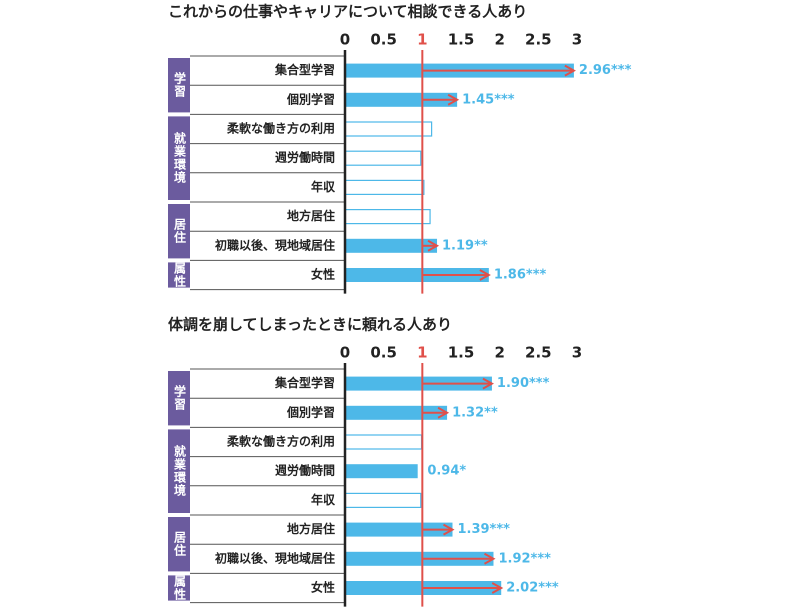  I want to click on value-label: 1.39***, so click(483, 529).